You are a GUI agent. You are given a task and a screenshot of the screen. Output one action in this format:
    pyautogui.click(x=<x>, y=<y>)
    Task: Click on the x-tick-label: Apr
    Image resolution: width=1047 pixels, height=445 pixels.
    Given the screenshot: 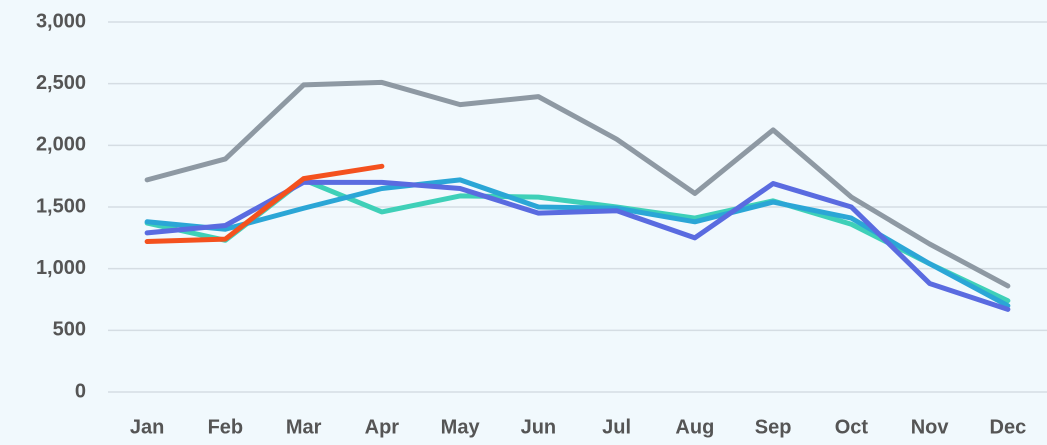 What is the action you would take?
    pyautogui.click(x=382, y=427)
    